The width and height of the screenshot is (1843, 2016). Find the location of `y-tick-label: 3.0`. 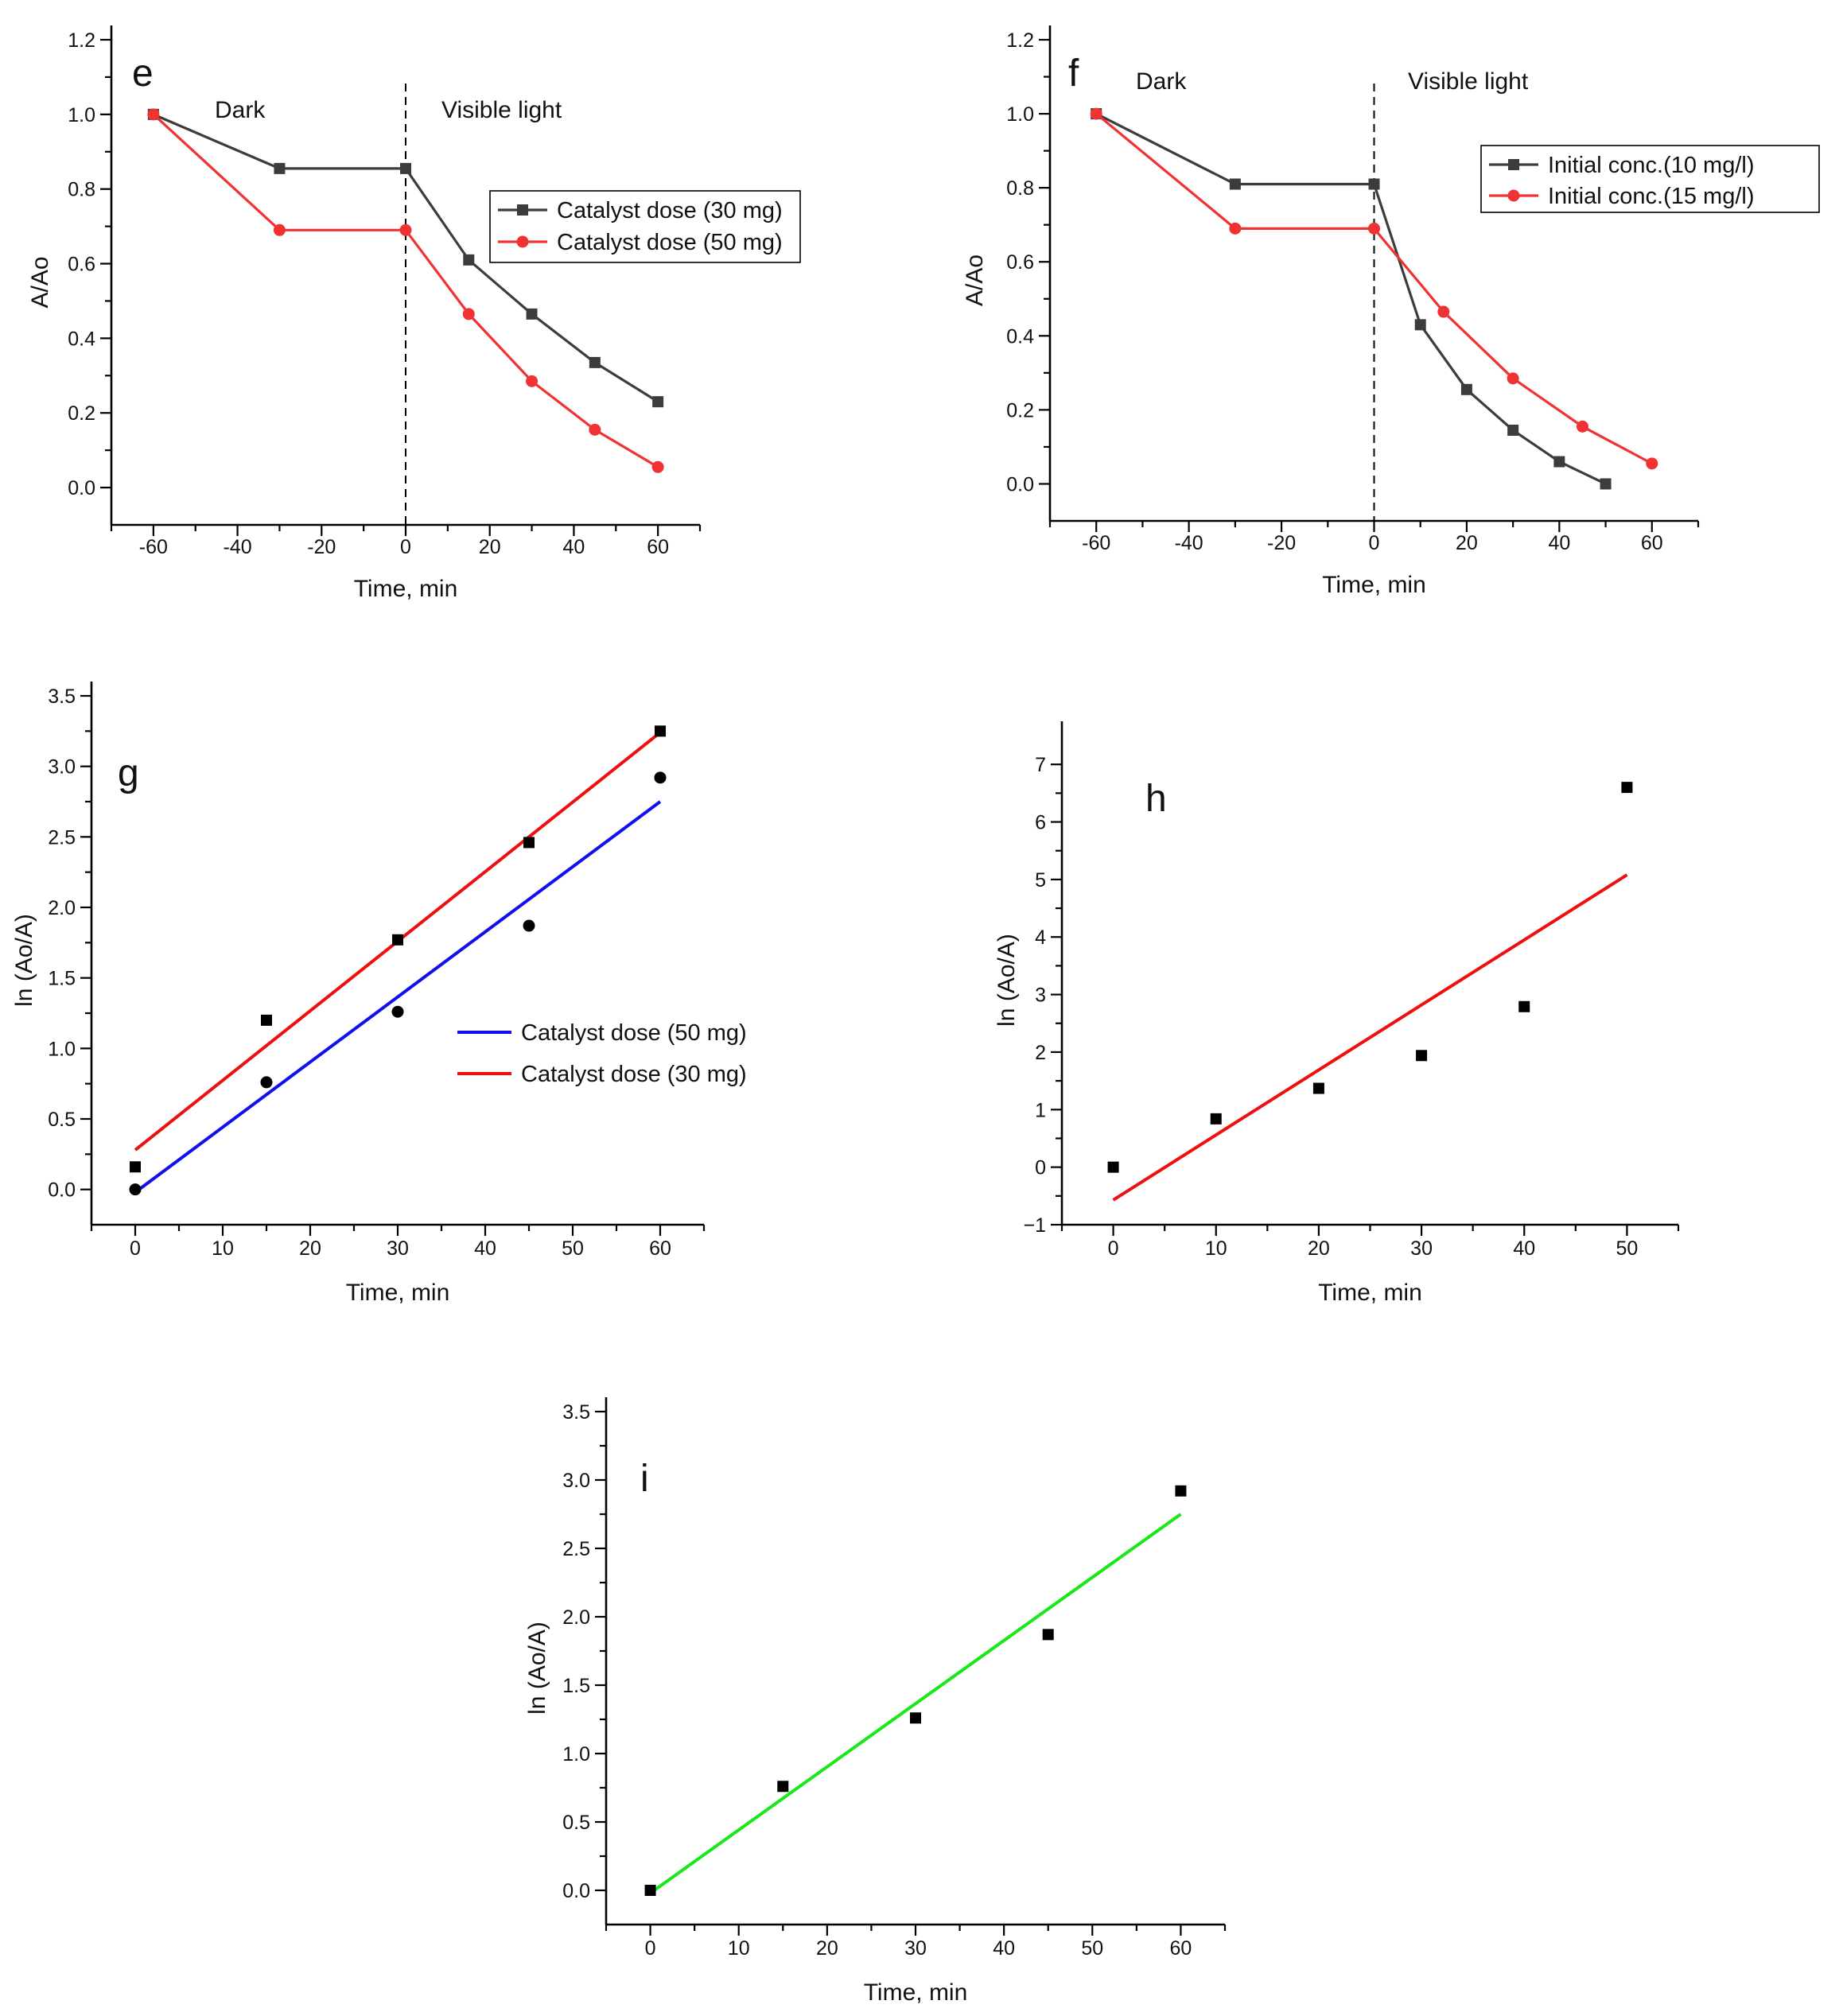

y-tick-label: 3.0 is located at coordinates (62, 768).